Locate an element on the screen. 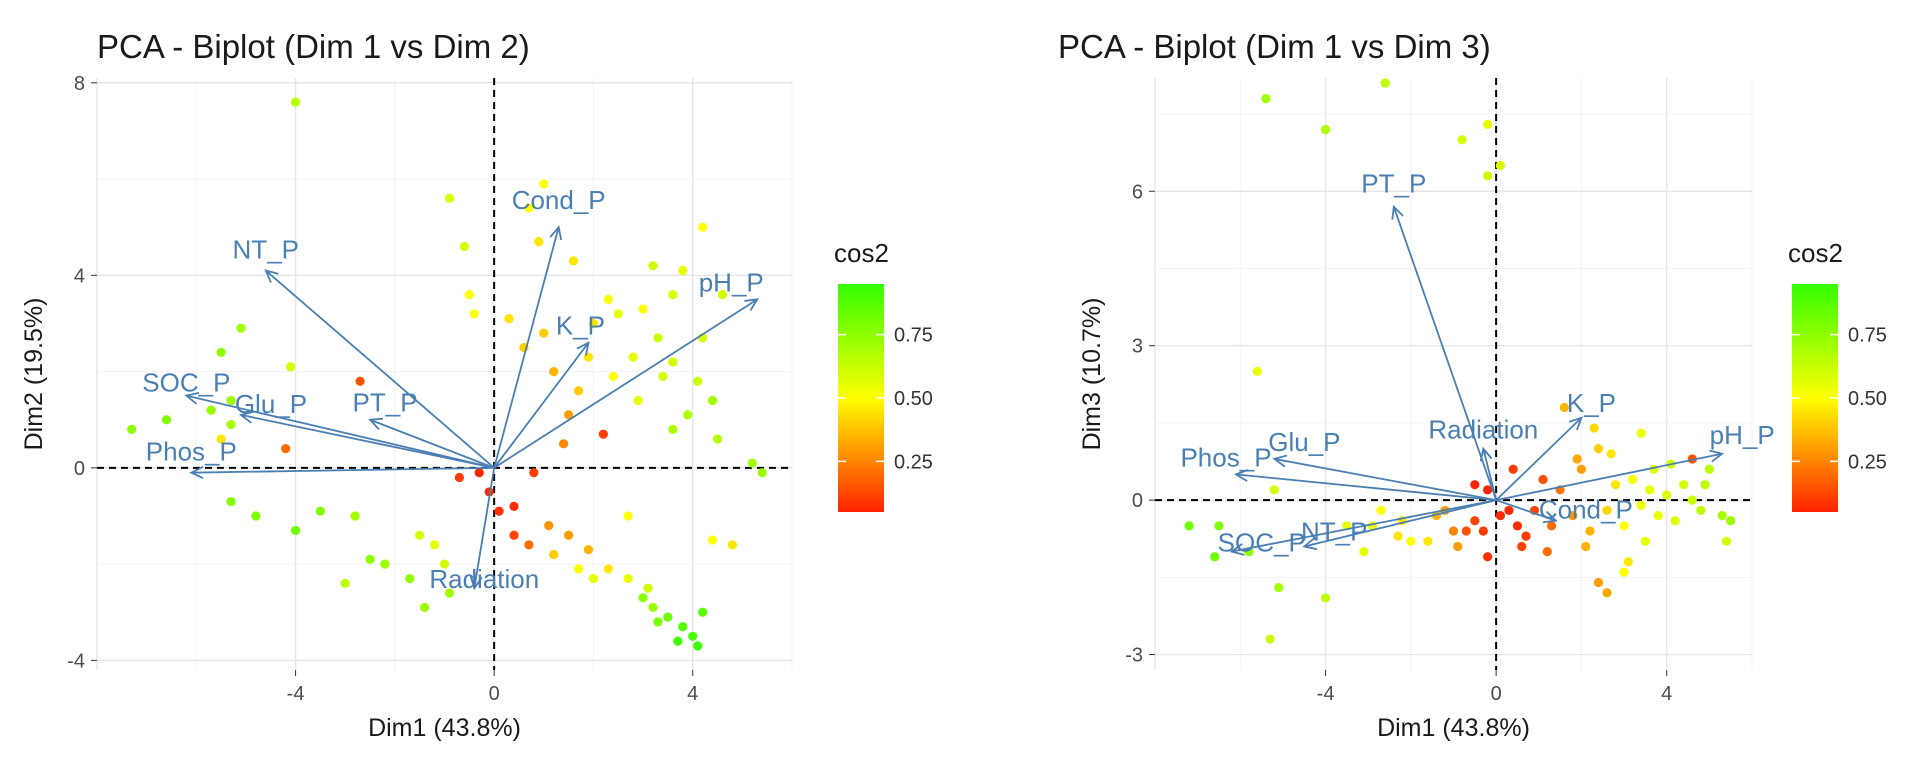  variable-arrow-pt_p is located at coordinates (1444, 353).